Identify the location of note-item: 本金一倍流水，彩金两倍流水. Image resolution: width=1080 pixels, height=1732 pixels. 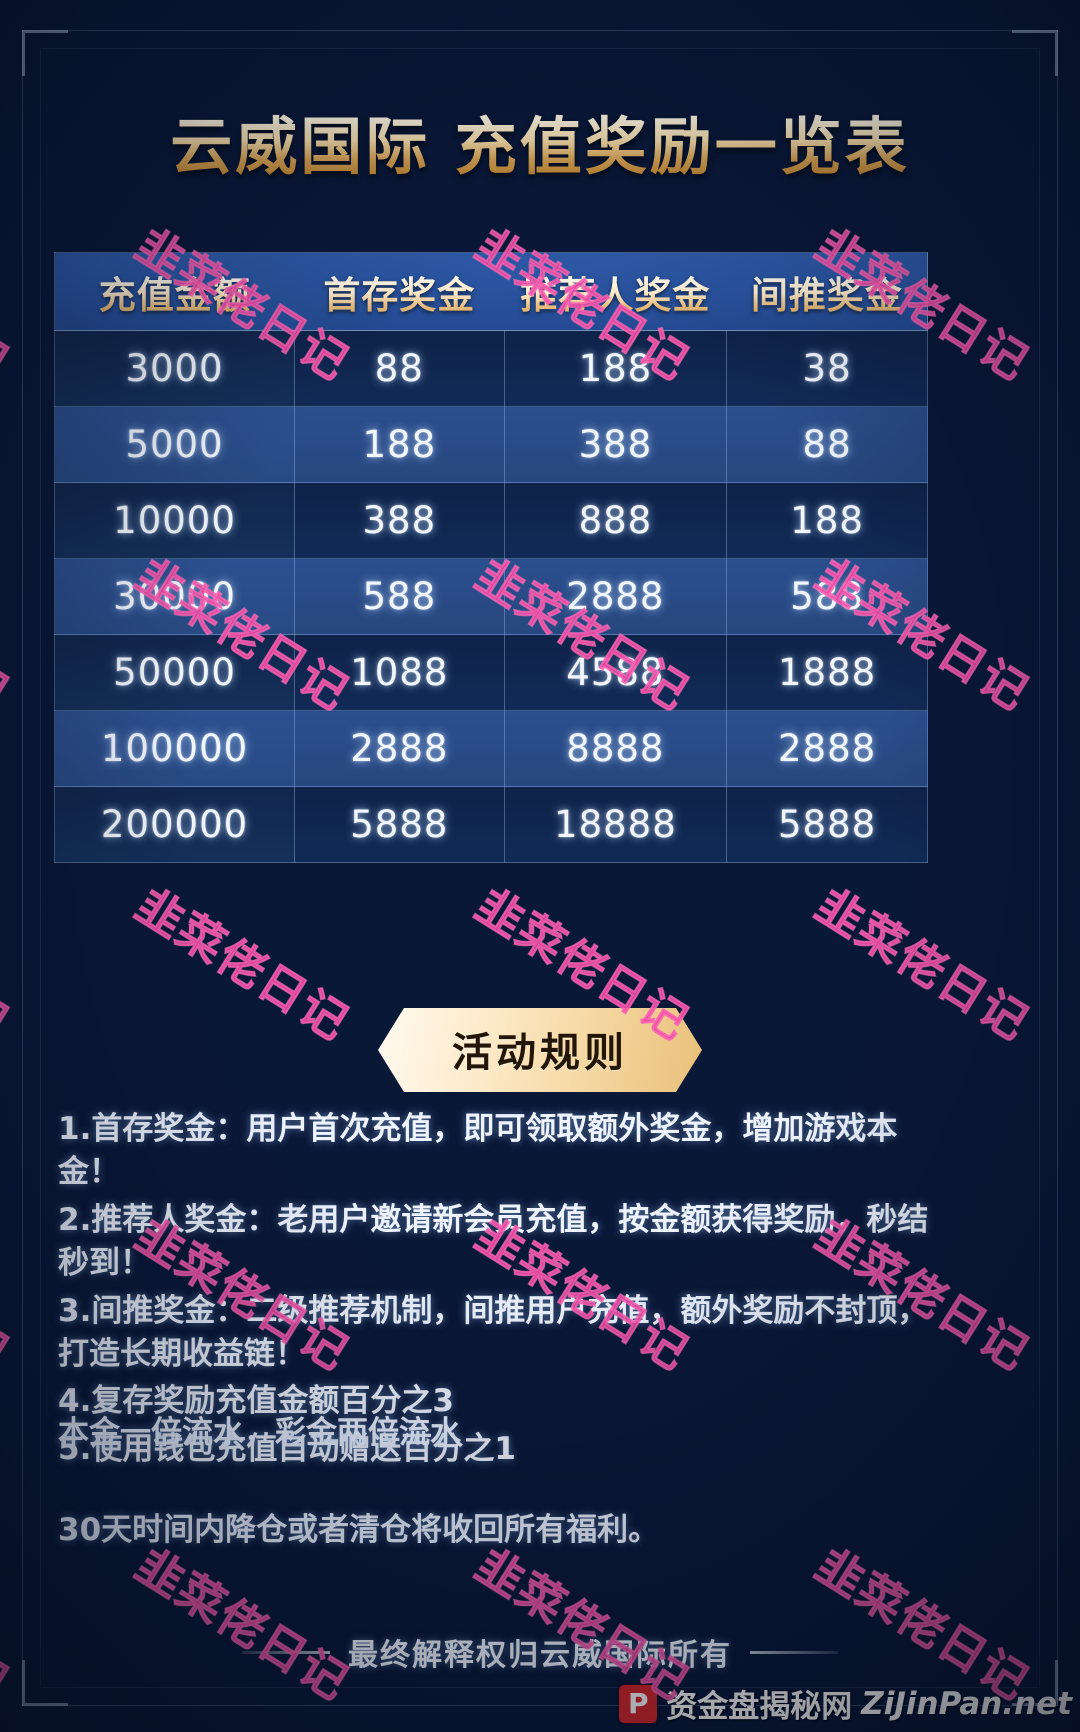
(259, 1433).